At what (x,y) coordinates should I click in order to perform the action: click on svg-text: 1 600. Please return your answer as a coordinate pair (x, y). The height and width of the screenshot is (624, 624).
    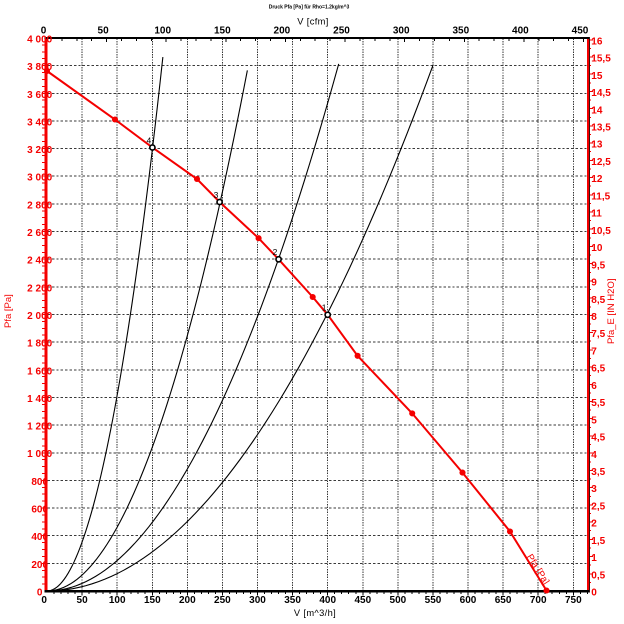
    Looking at the image, I should click on (39, 371).